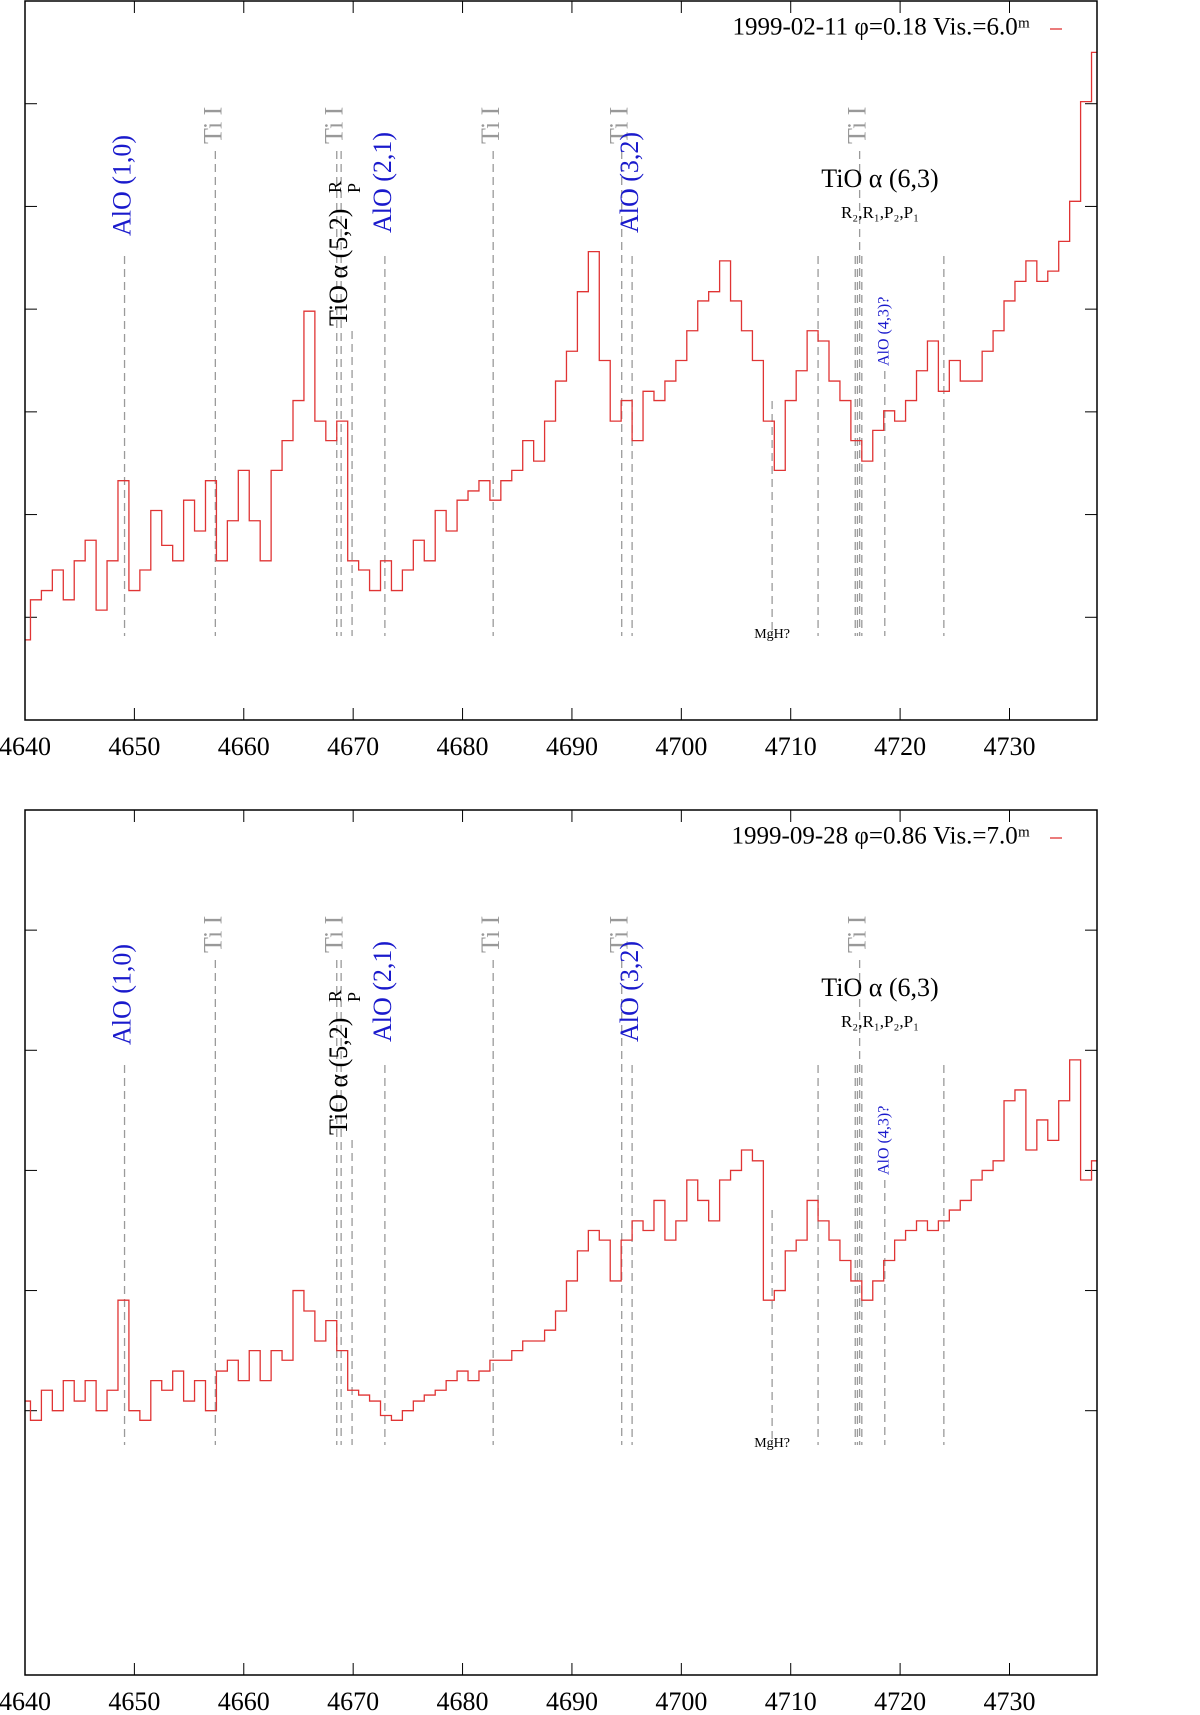 Image resolution: width=1200 pixels, height=1715 pixels. I want to click on legend-label: 1999-02-11 φ=0.18 Vis.=6.0ᵐ, so click(881, 27).